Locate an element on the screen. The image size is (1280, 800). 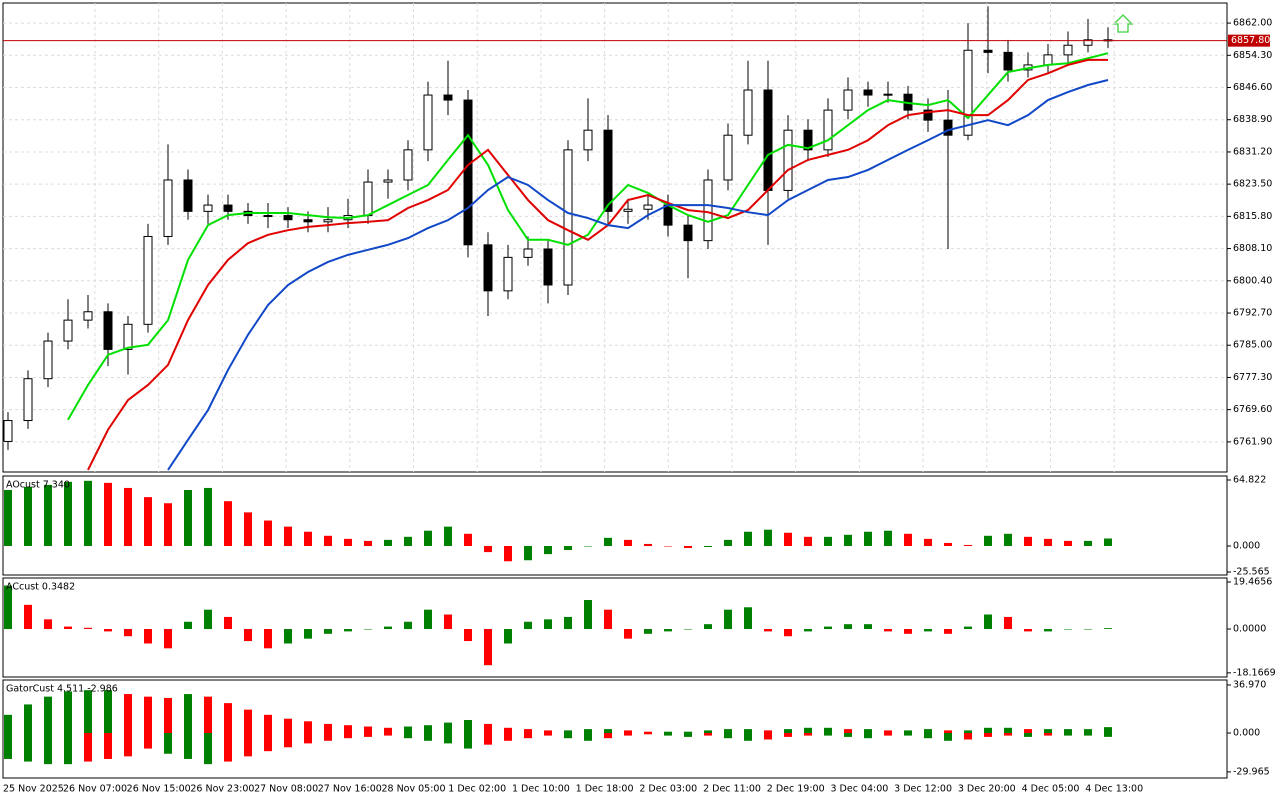
time-label: 1 Dec 18:00 is located at coordinates (605, 789).